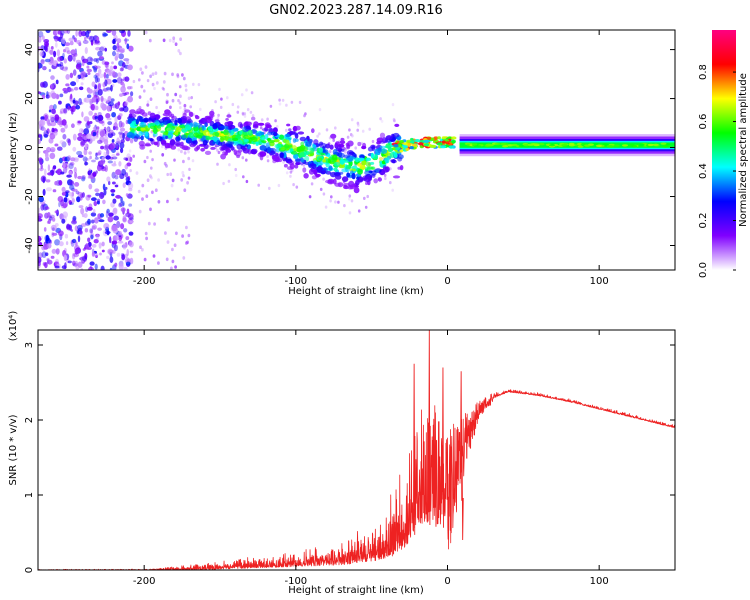  I want to click on spectrogram-y-tick-label: 0, so click(29, 147).